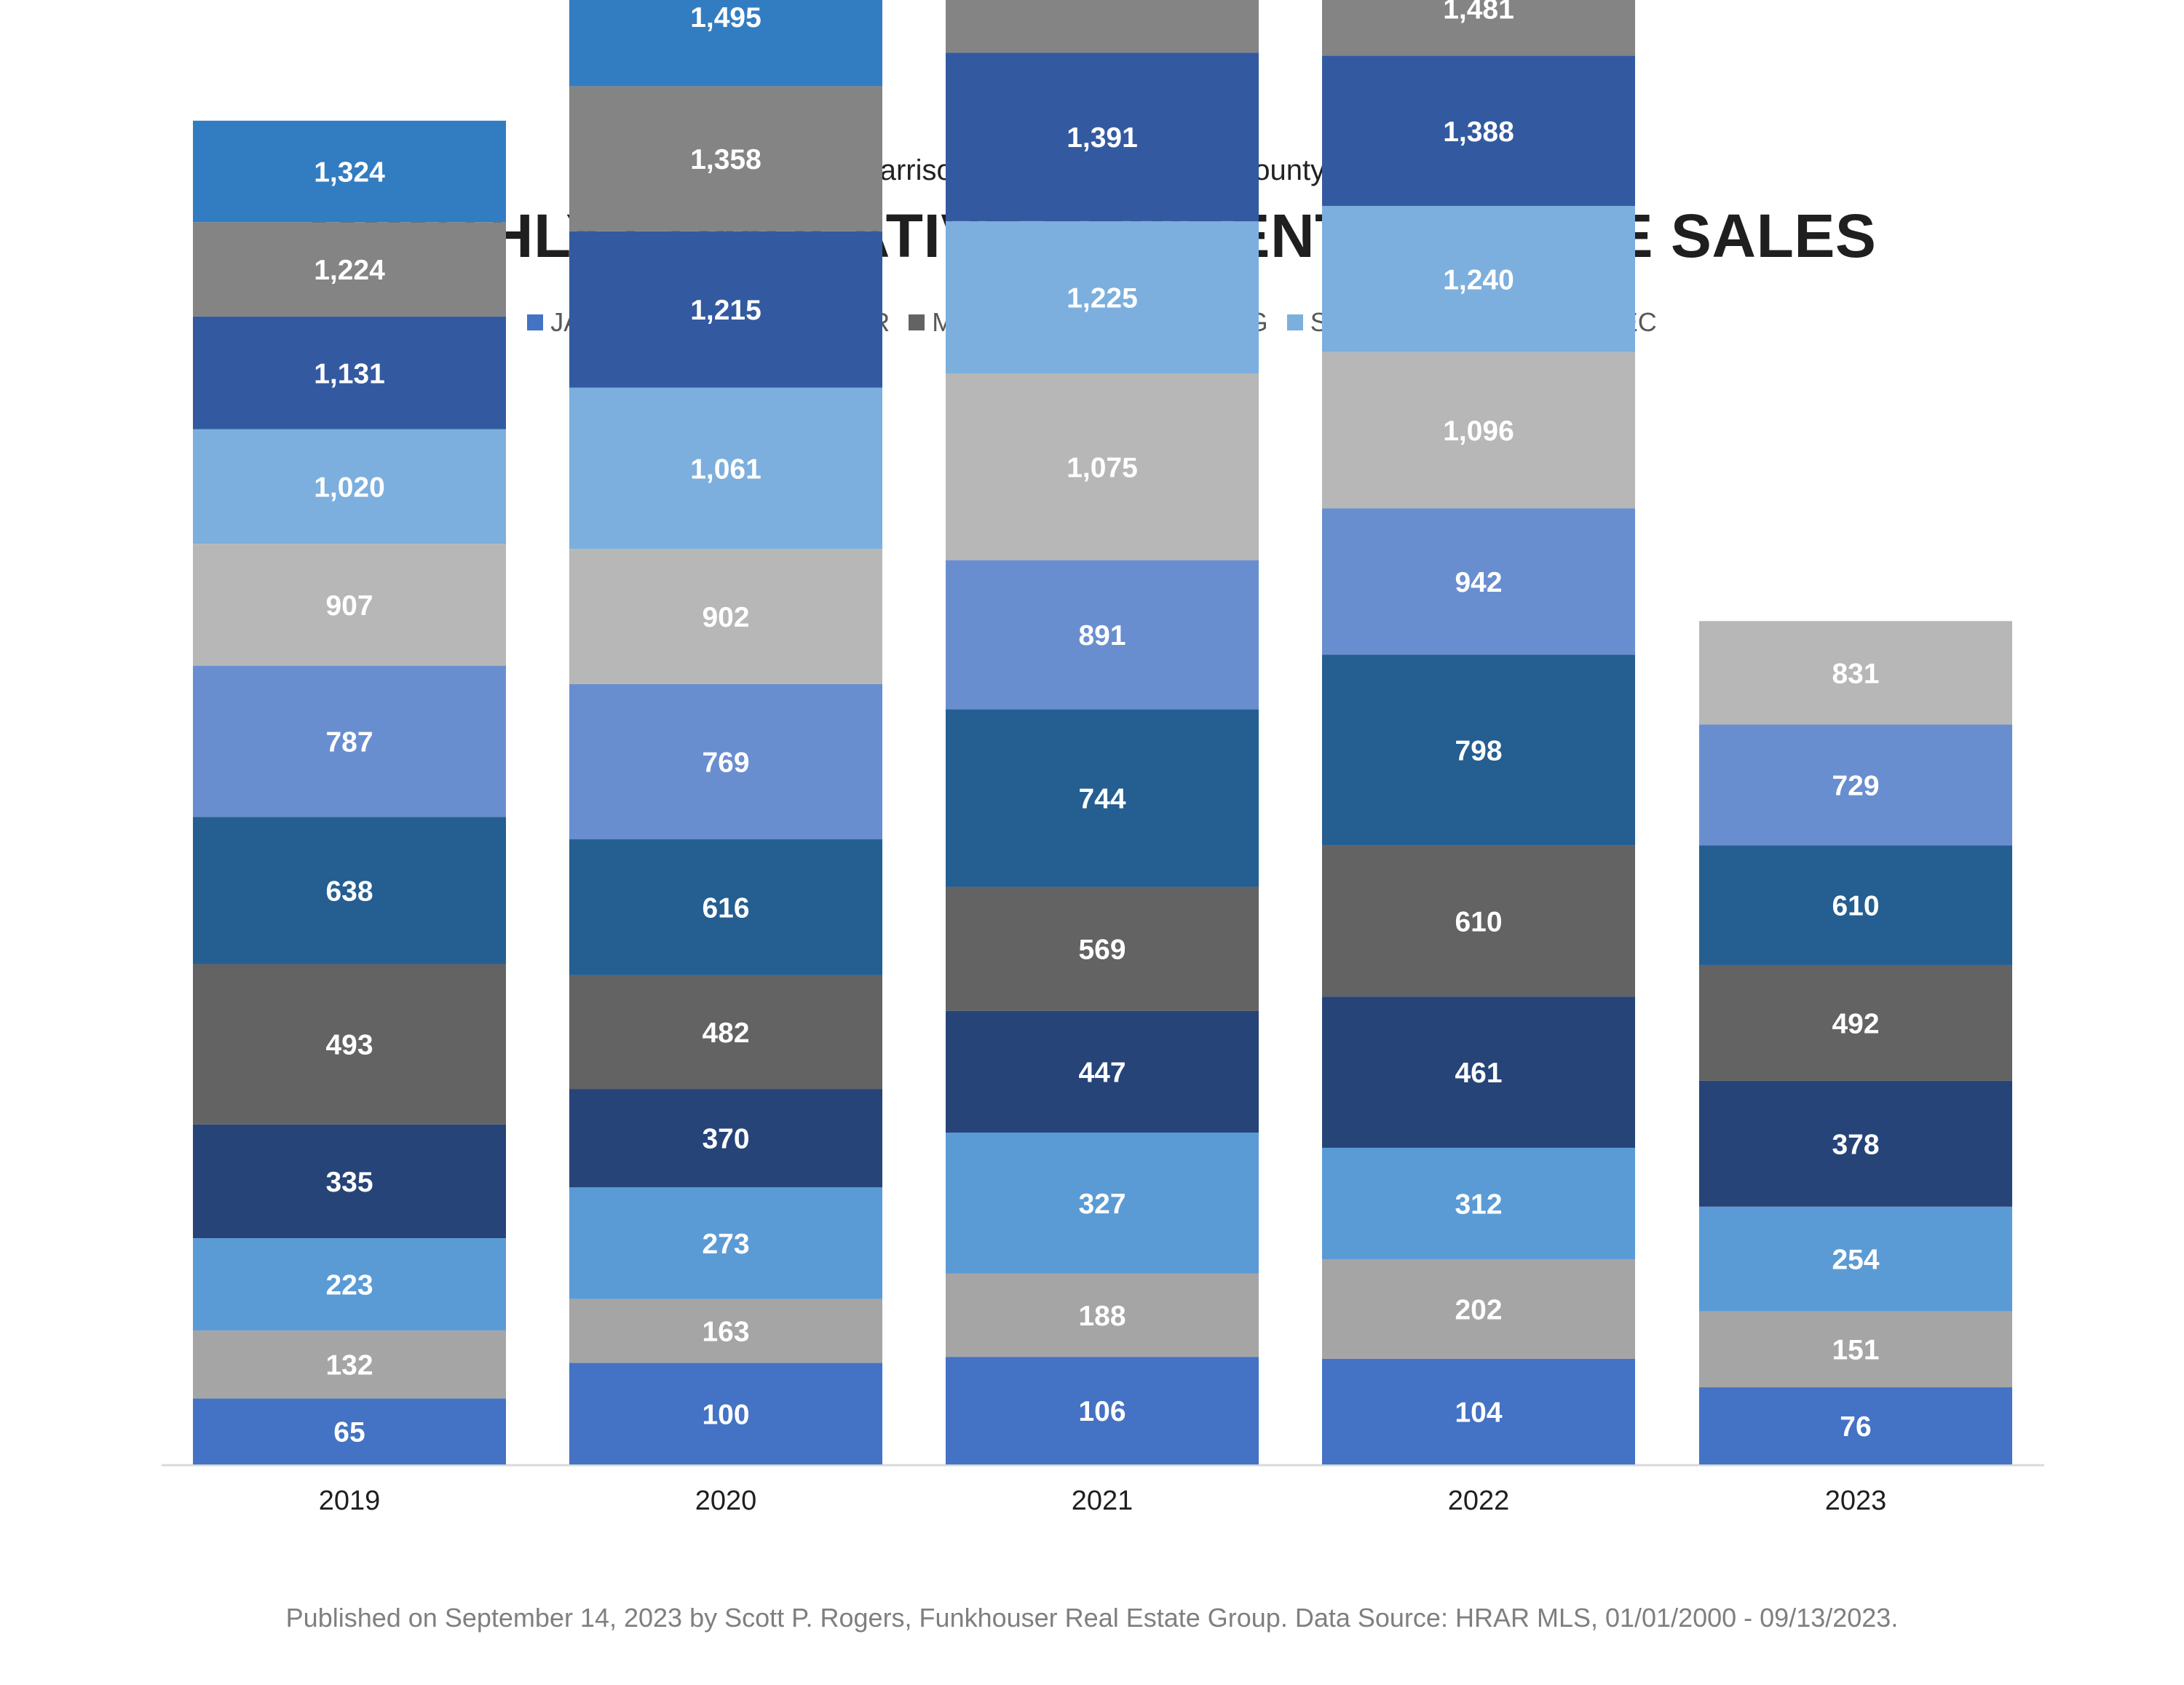 Image resolution: width=2184 pixels, height=1685 pixels. I want to click on data-label-2020-mar: 273, so click(725, 1244).